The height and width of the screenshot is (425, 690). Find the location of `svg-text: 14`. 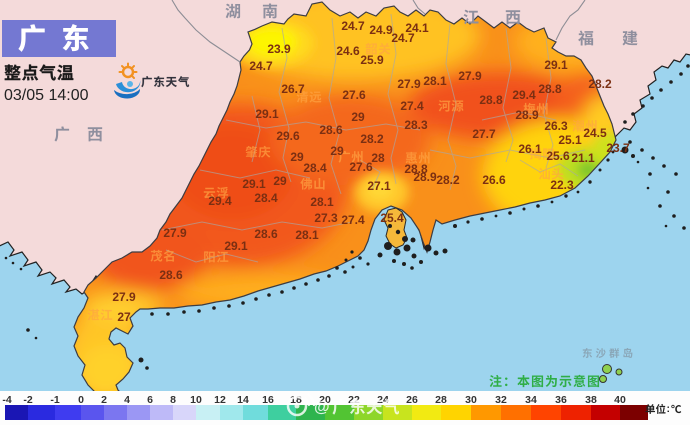

svg-text: 14 is located at coordinates (243, 400).